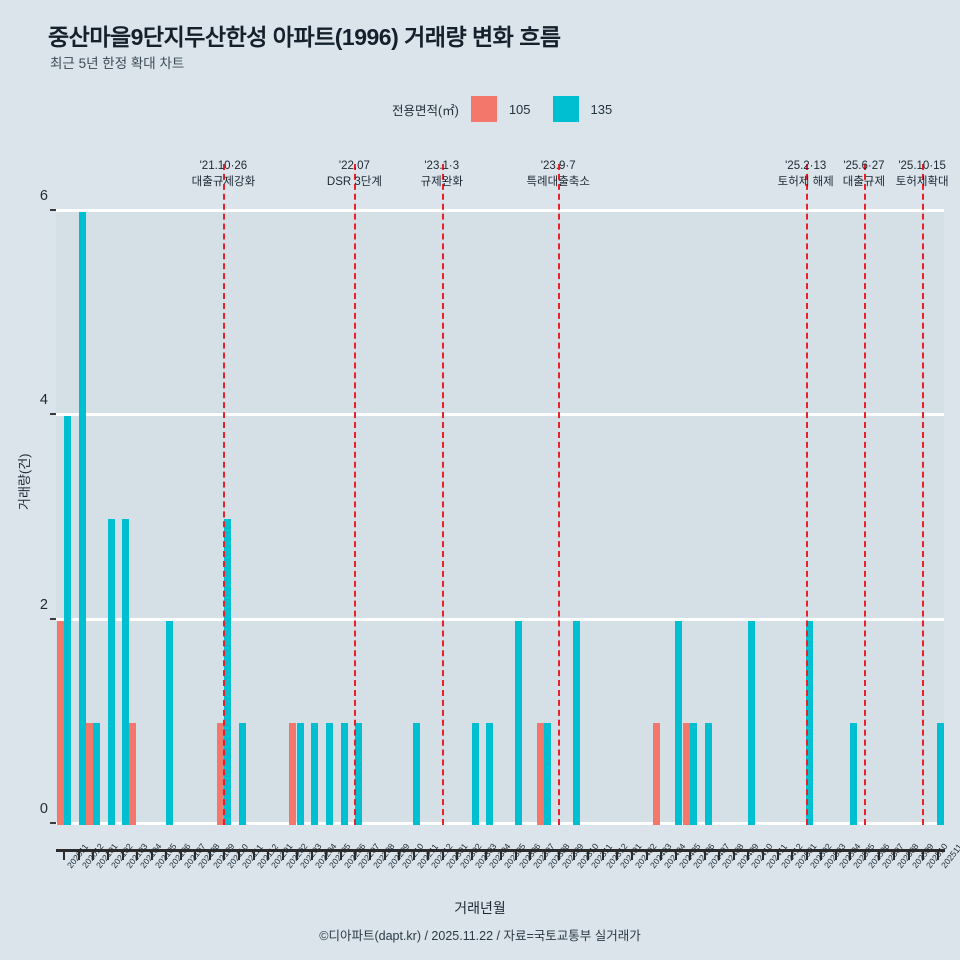 The image size is (960, 960). I want to click on event-text-202502: 토허제 해제, so click(805, 182).